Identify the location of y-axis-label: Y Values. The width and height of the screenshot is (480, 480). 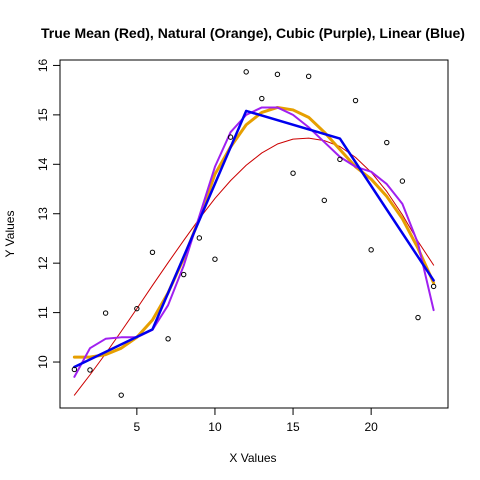
(10, 234).